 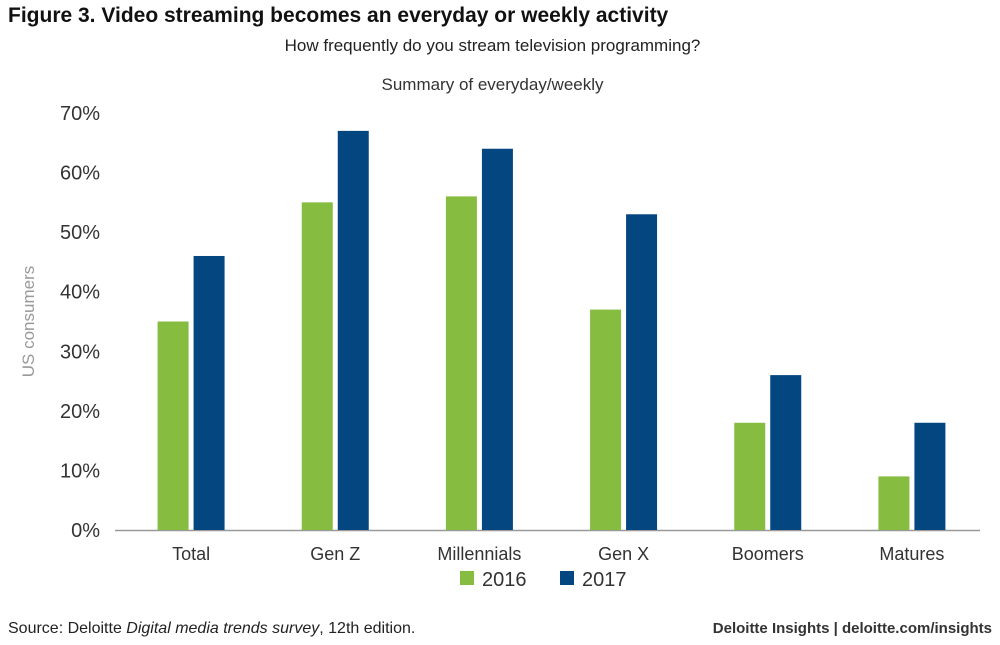 What do you see at coordinates (67, 628) in the screenshot?
I see `source-prefix: Source: Deloitte` at bounding box center [67, 628].